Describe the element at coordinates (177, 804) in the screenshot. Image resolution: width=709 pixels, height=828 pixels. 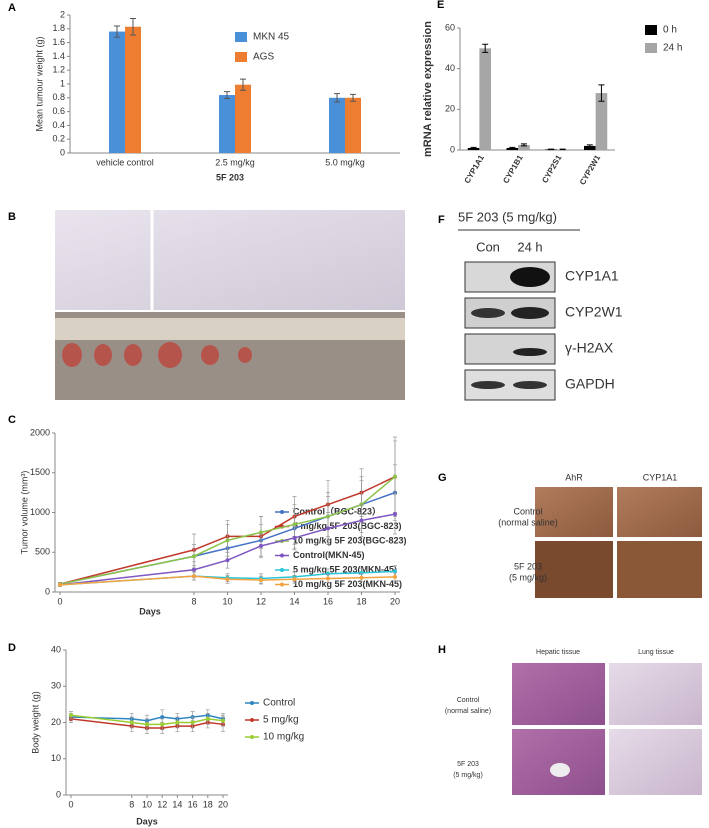
I see `x-tick-label: 14` at that location.